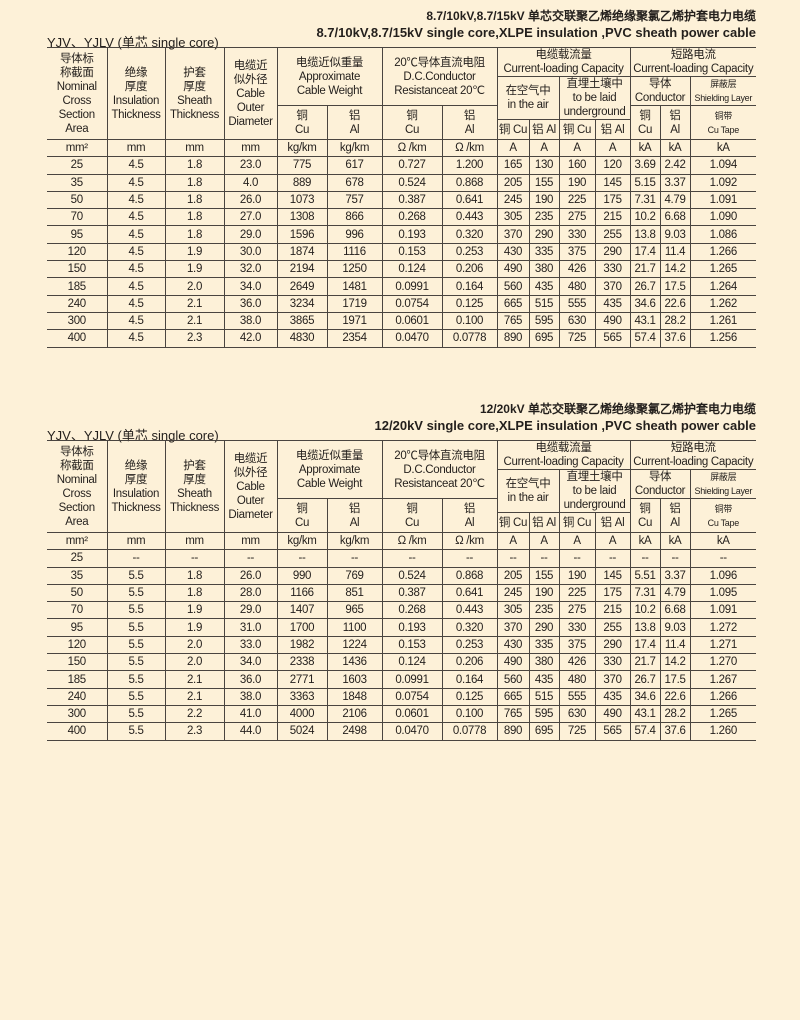 Image resolution: width=800 pixels, height=1020 pixels. I want to click on table-cell: 2649, so click(302, 286).